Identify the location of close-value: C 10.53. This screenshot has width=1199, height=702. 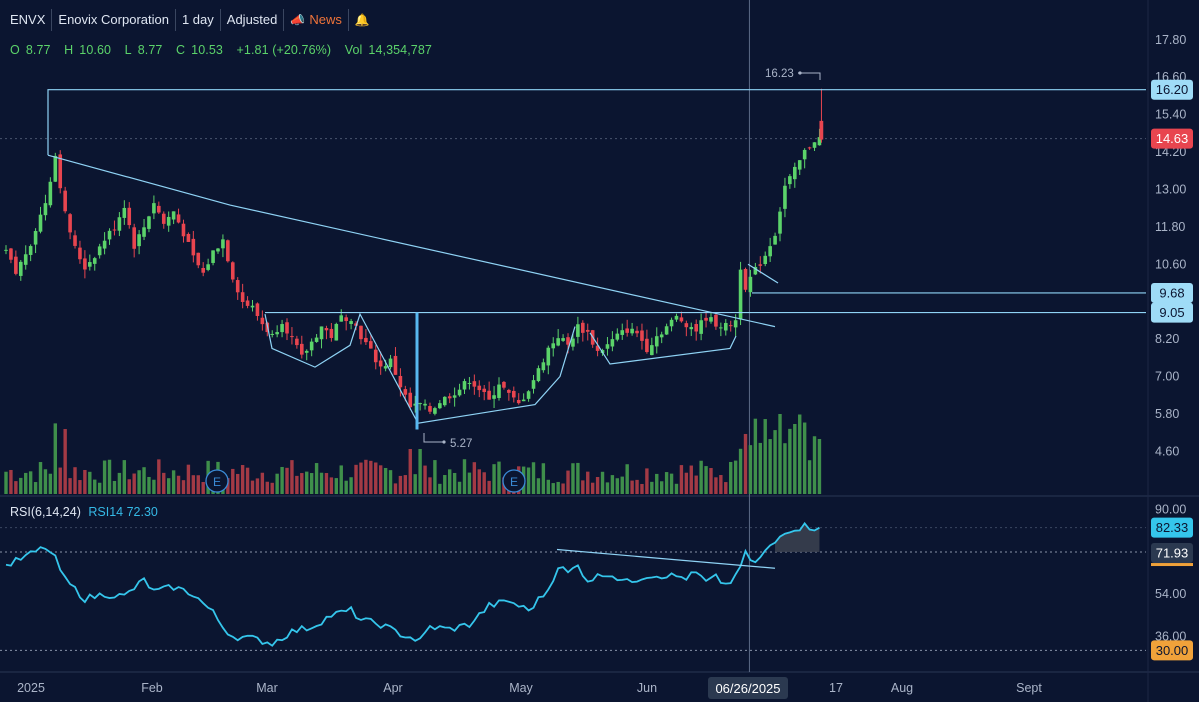
(199, 50).